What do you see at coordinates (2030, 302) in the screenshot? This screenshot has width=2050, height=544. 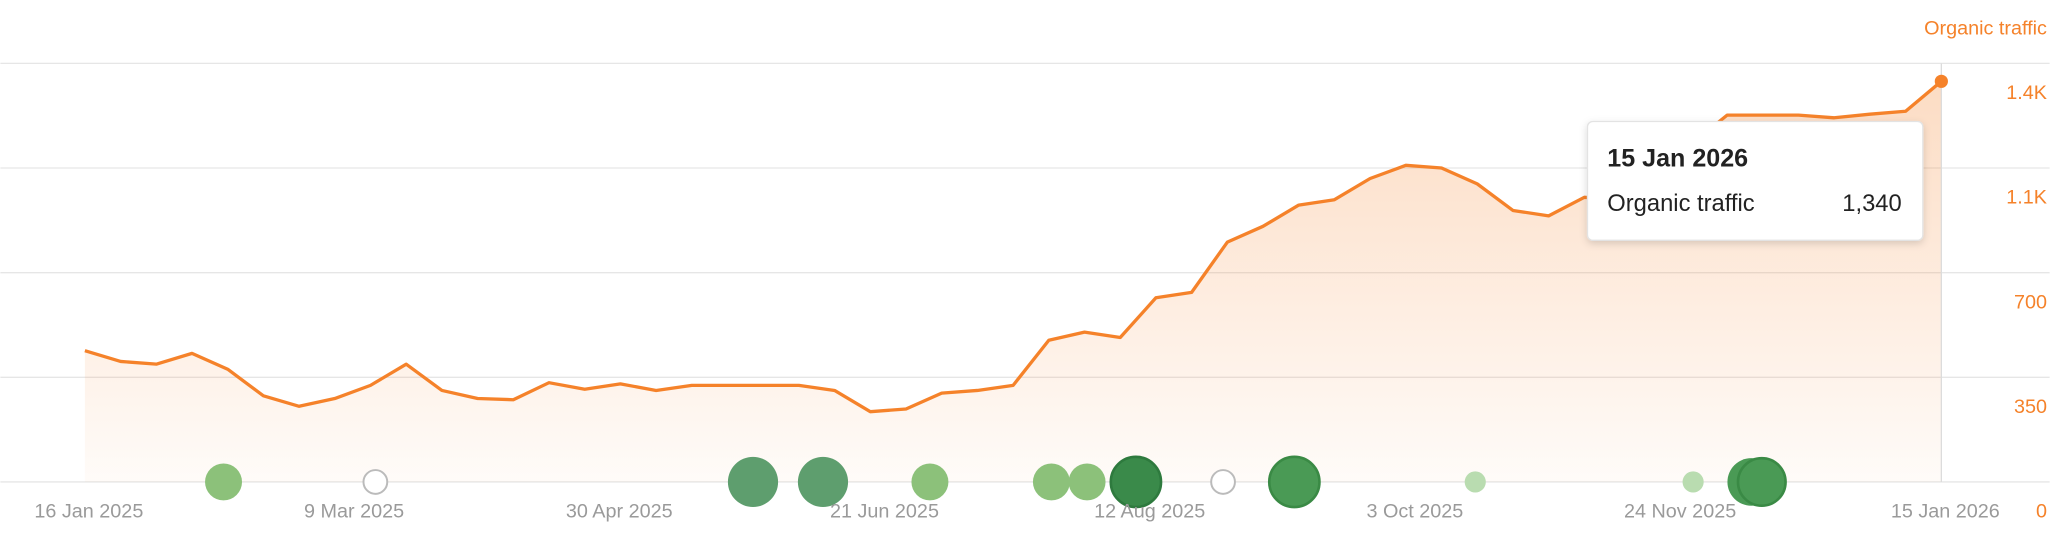 I see `y-tick-label: 700` at bounding box center [2030, 302].